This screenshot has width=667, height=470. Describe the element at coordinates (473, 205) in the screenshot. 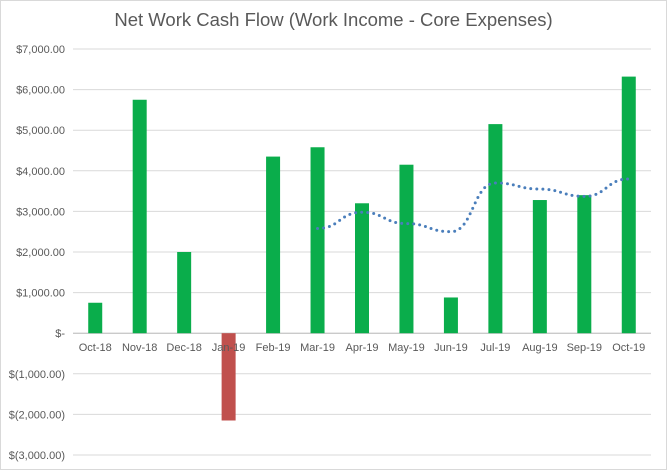

I see `trendline` at that location.